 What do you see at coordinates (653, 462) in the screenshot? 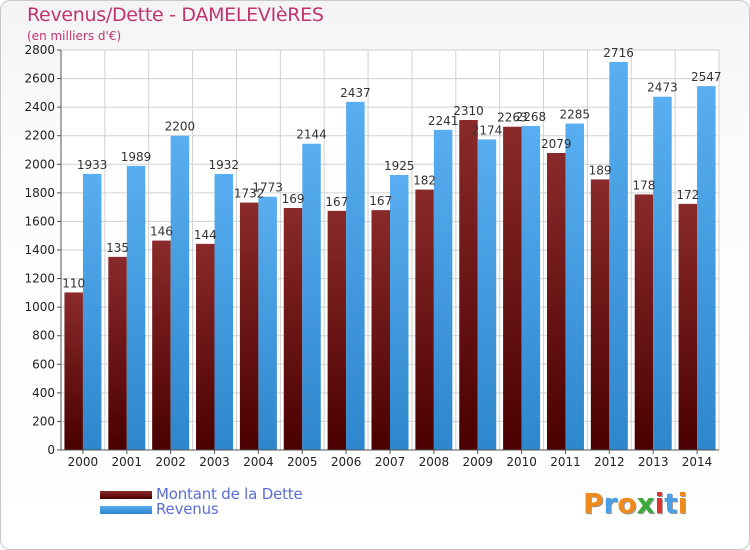
I see `x-tick-label: 2013` at bounding box center [653, 462].